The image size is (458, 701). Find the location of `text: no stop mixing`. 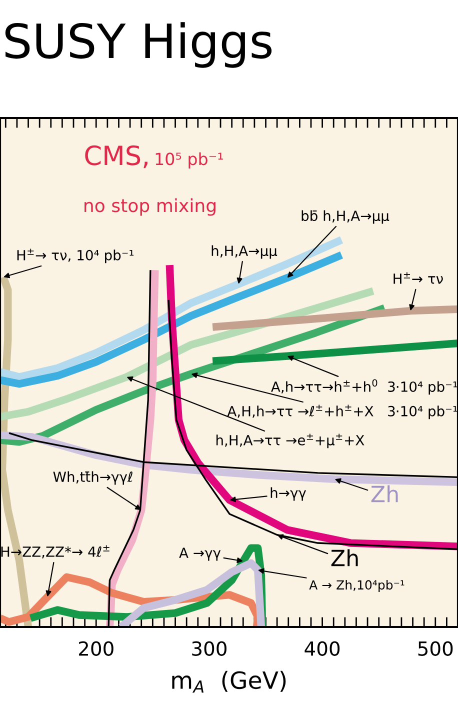

text: no stop mixing is located at coordinates (150, 207).